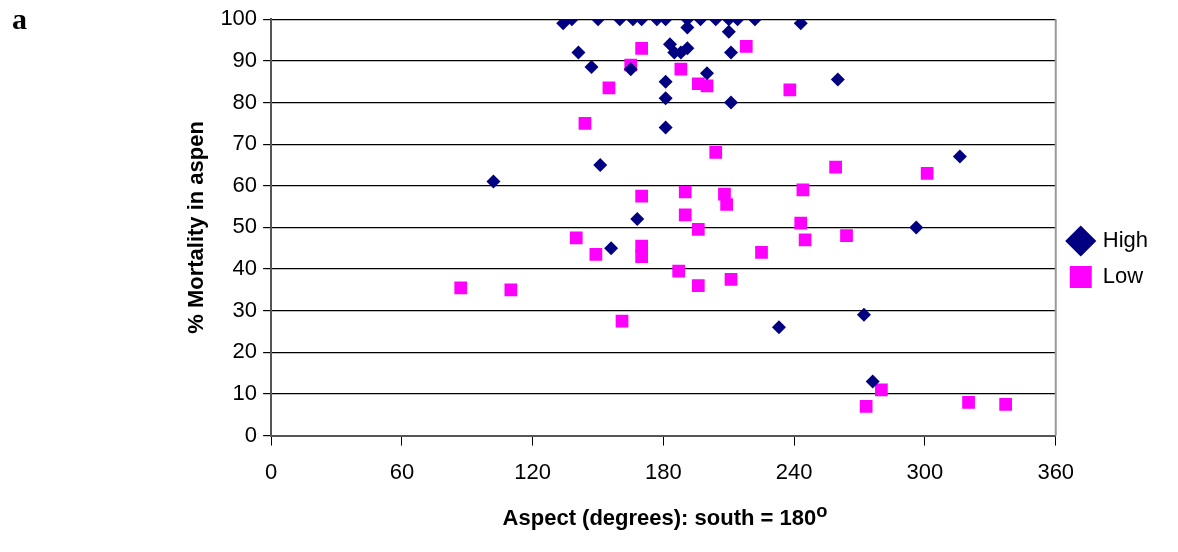 The width and height of the screenshot is (1178, 552). I want to click on x-axis-title: Aspect (degrees): south = 180$^{o}$, so click(665, 516).